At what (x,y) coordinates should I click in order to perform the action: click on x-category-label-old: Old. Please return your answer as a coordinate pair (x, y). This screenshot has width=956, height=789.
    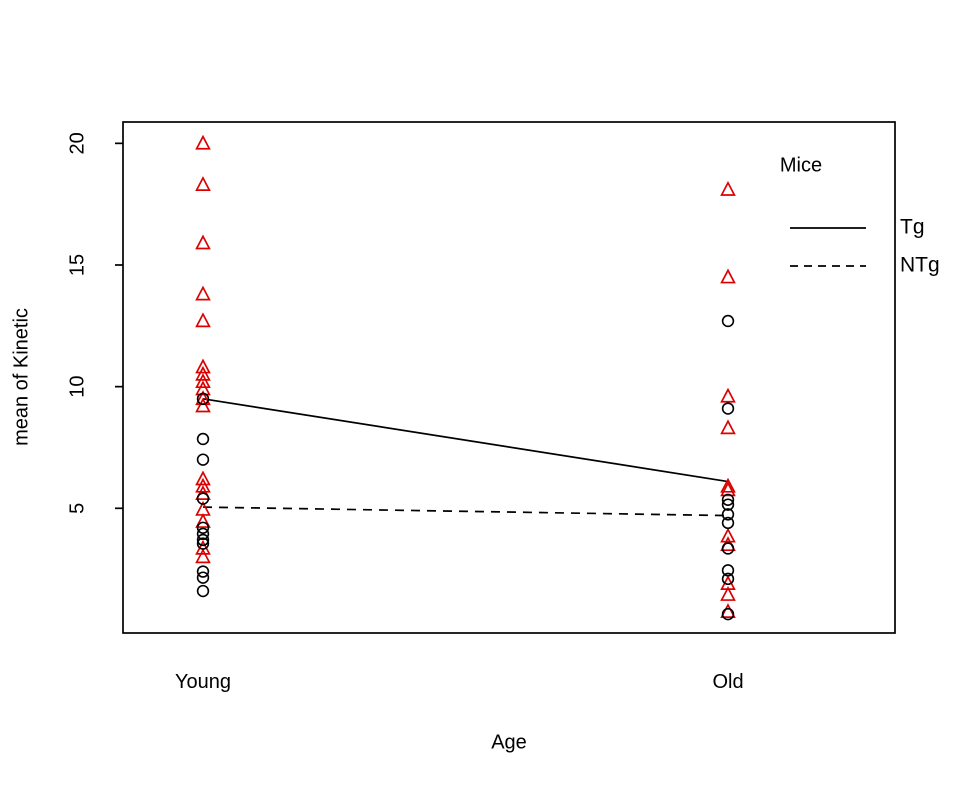
    Looking at the image, I should click on (727, 682).